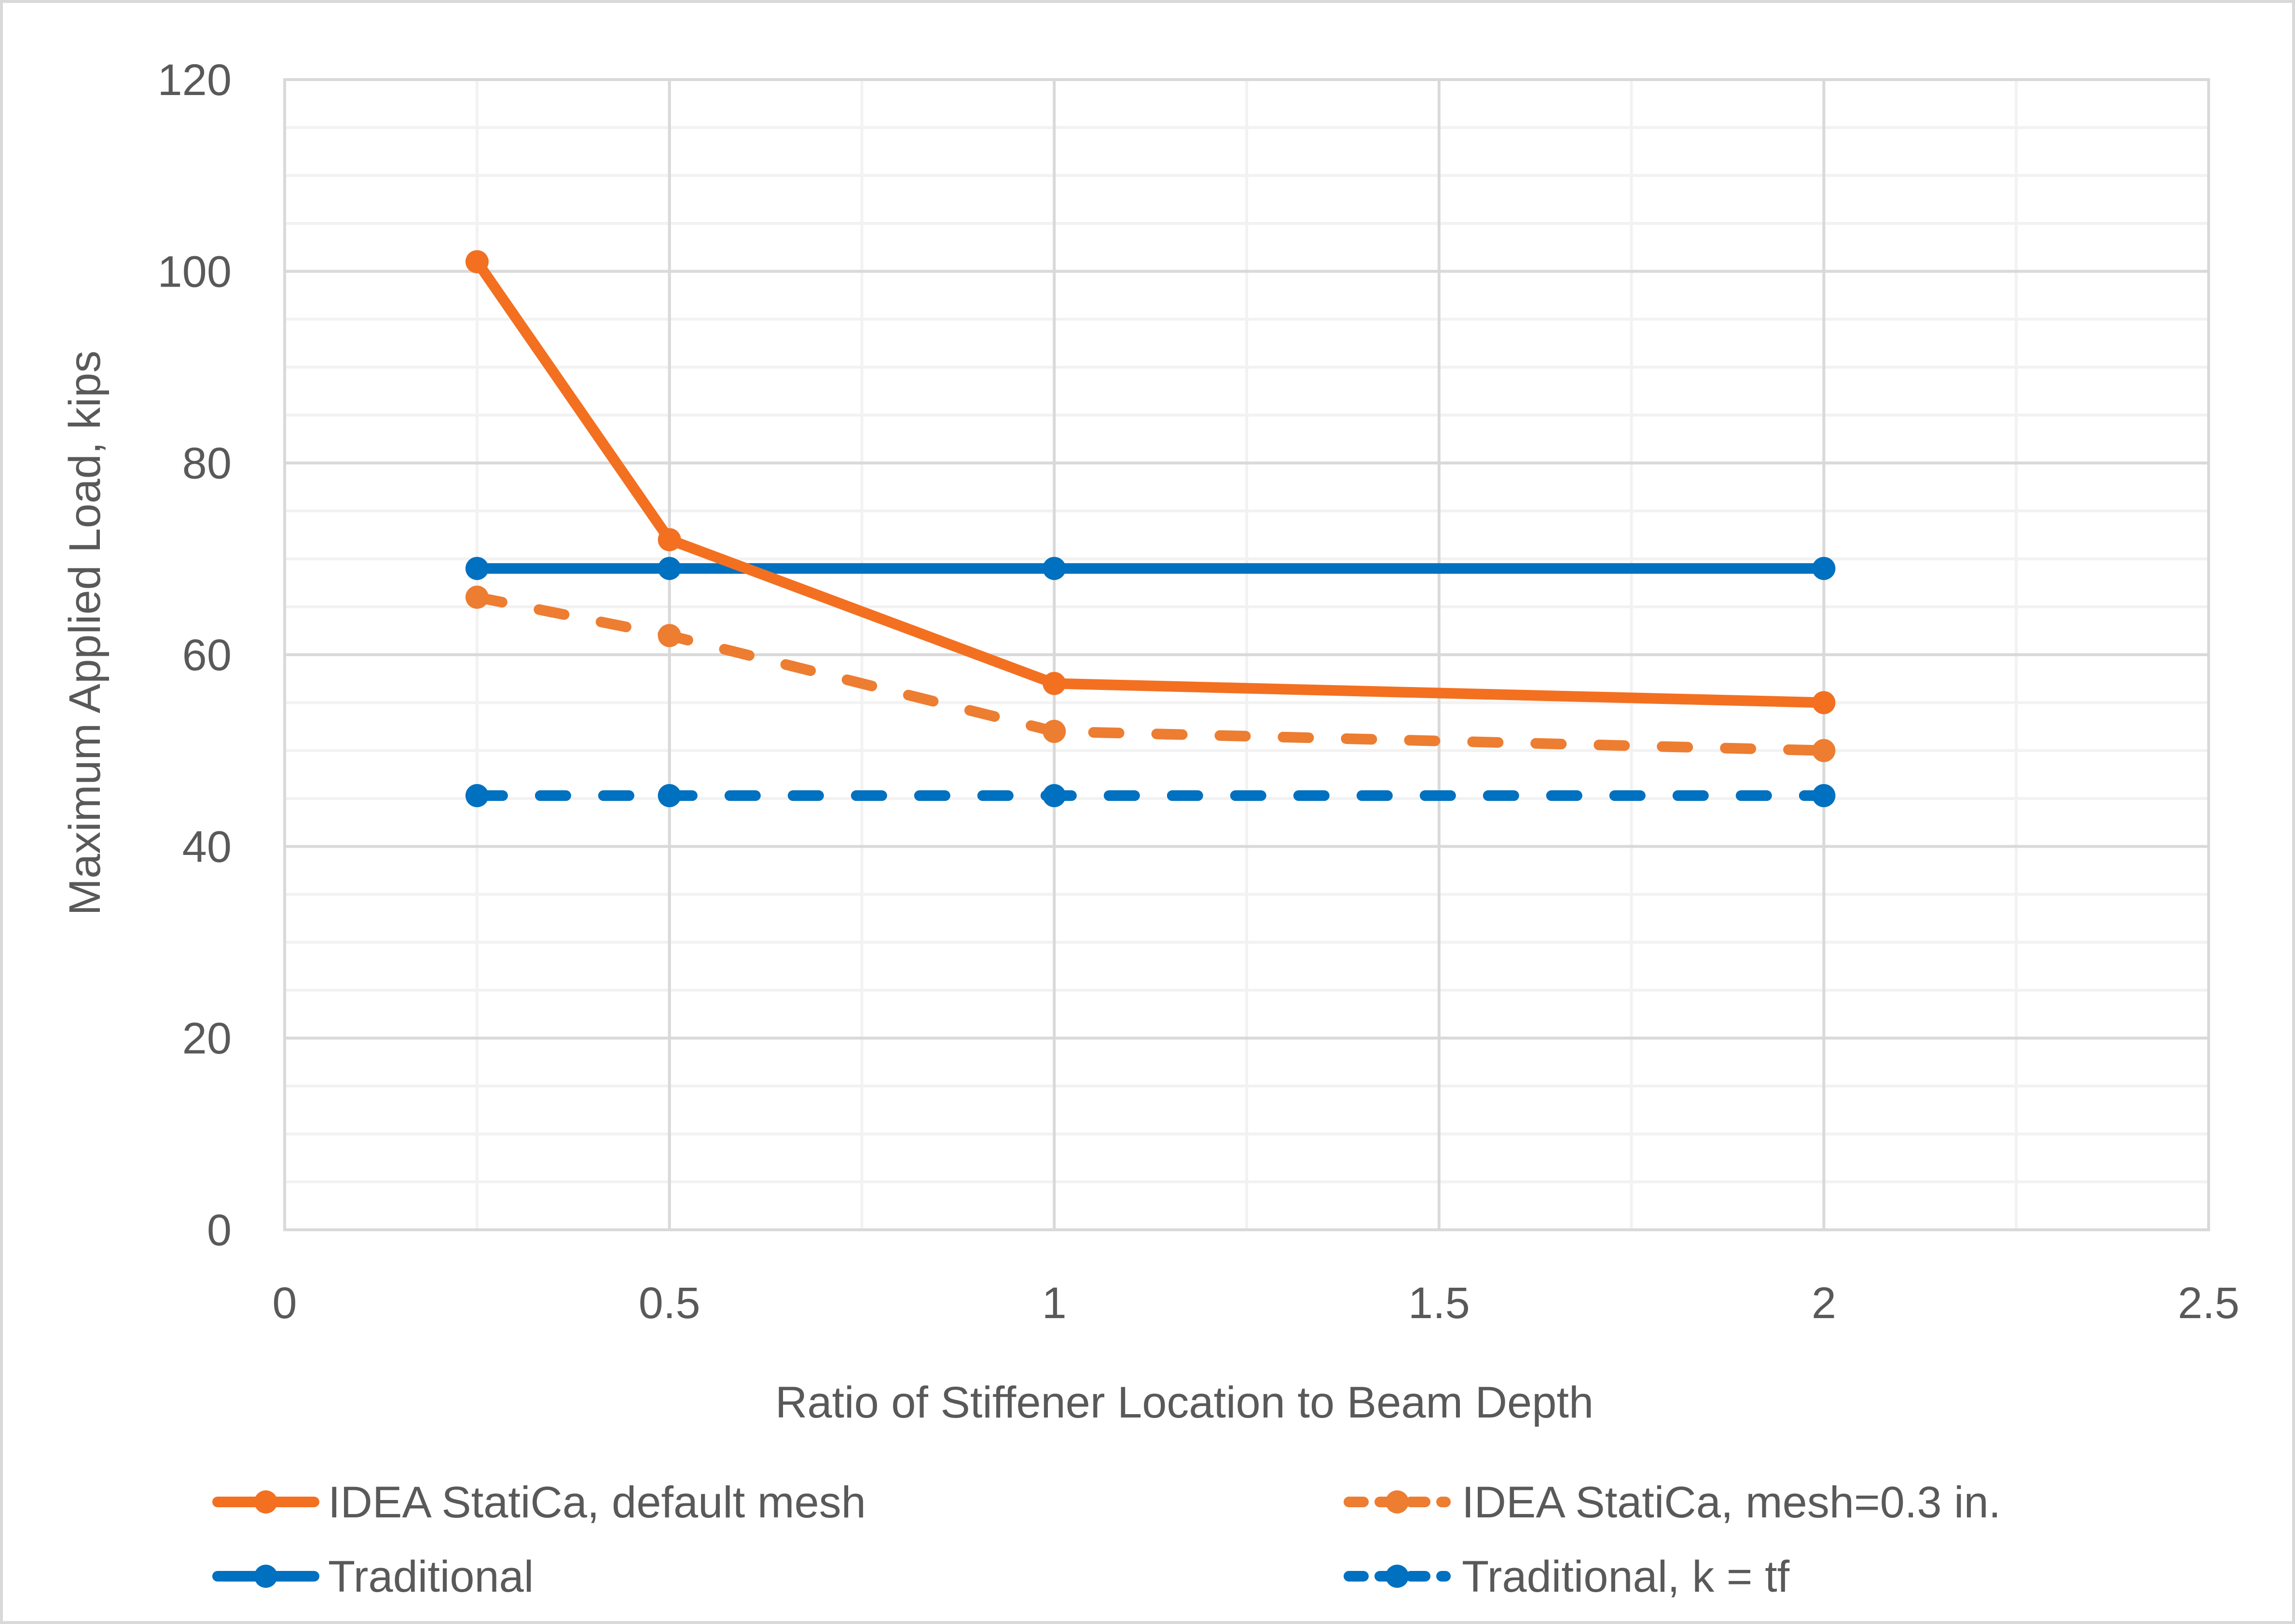  I want to click on y-tick-label: 120, so click(195, 80).